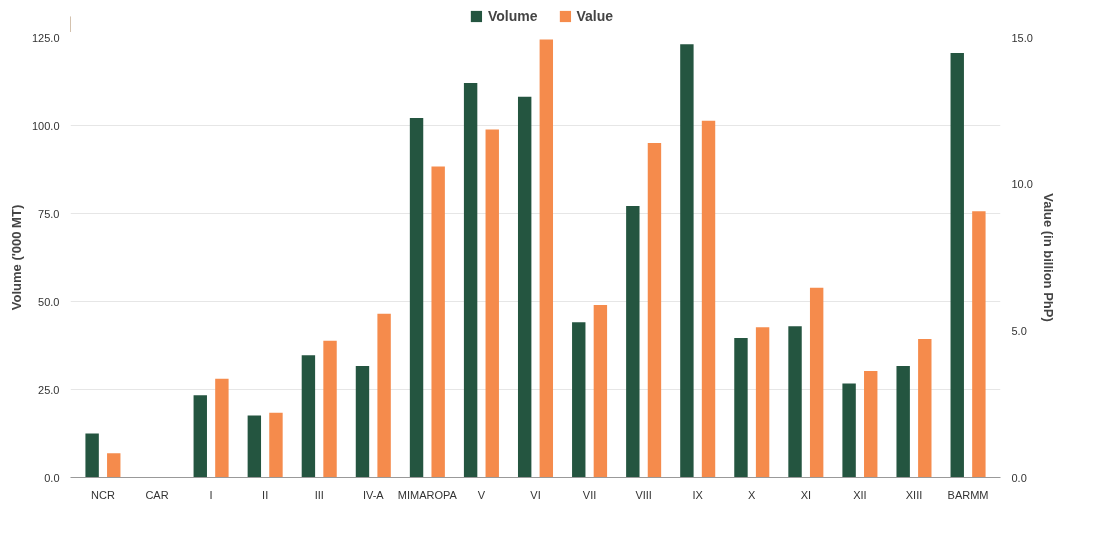  What do you see at coordinates (860, 494) in the screenshot?
I see `x-tick-label: XII` at bounding box center [860, 494].